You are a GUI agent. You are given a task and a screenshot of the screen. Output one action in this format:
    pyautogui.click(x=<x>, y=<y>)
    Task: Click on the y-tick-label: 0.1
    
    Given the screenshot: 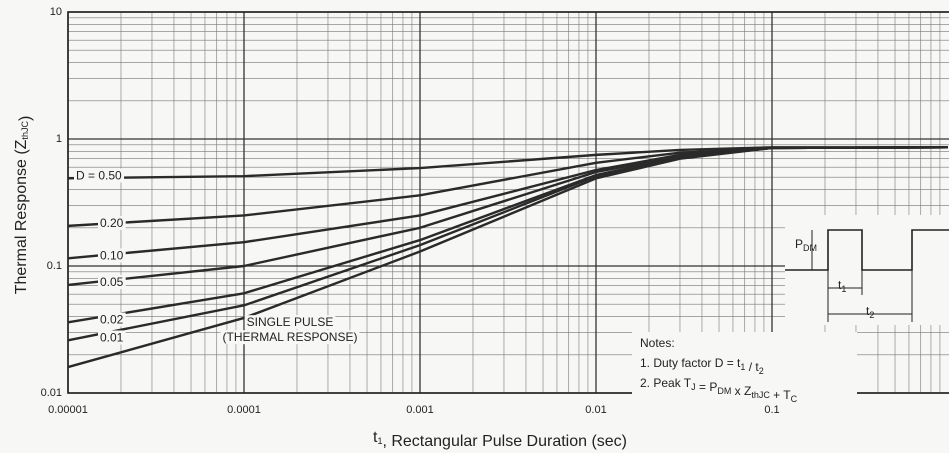 What is the action you would take?
    pyautogui.click(x=54, y=266)
    